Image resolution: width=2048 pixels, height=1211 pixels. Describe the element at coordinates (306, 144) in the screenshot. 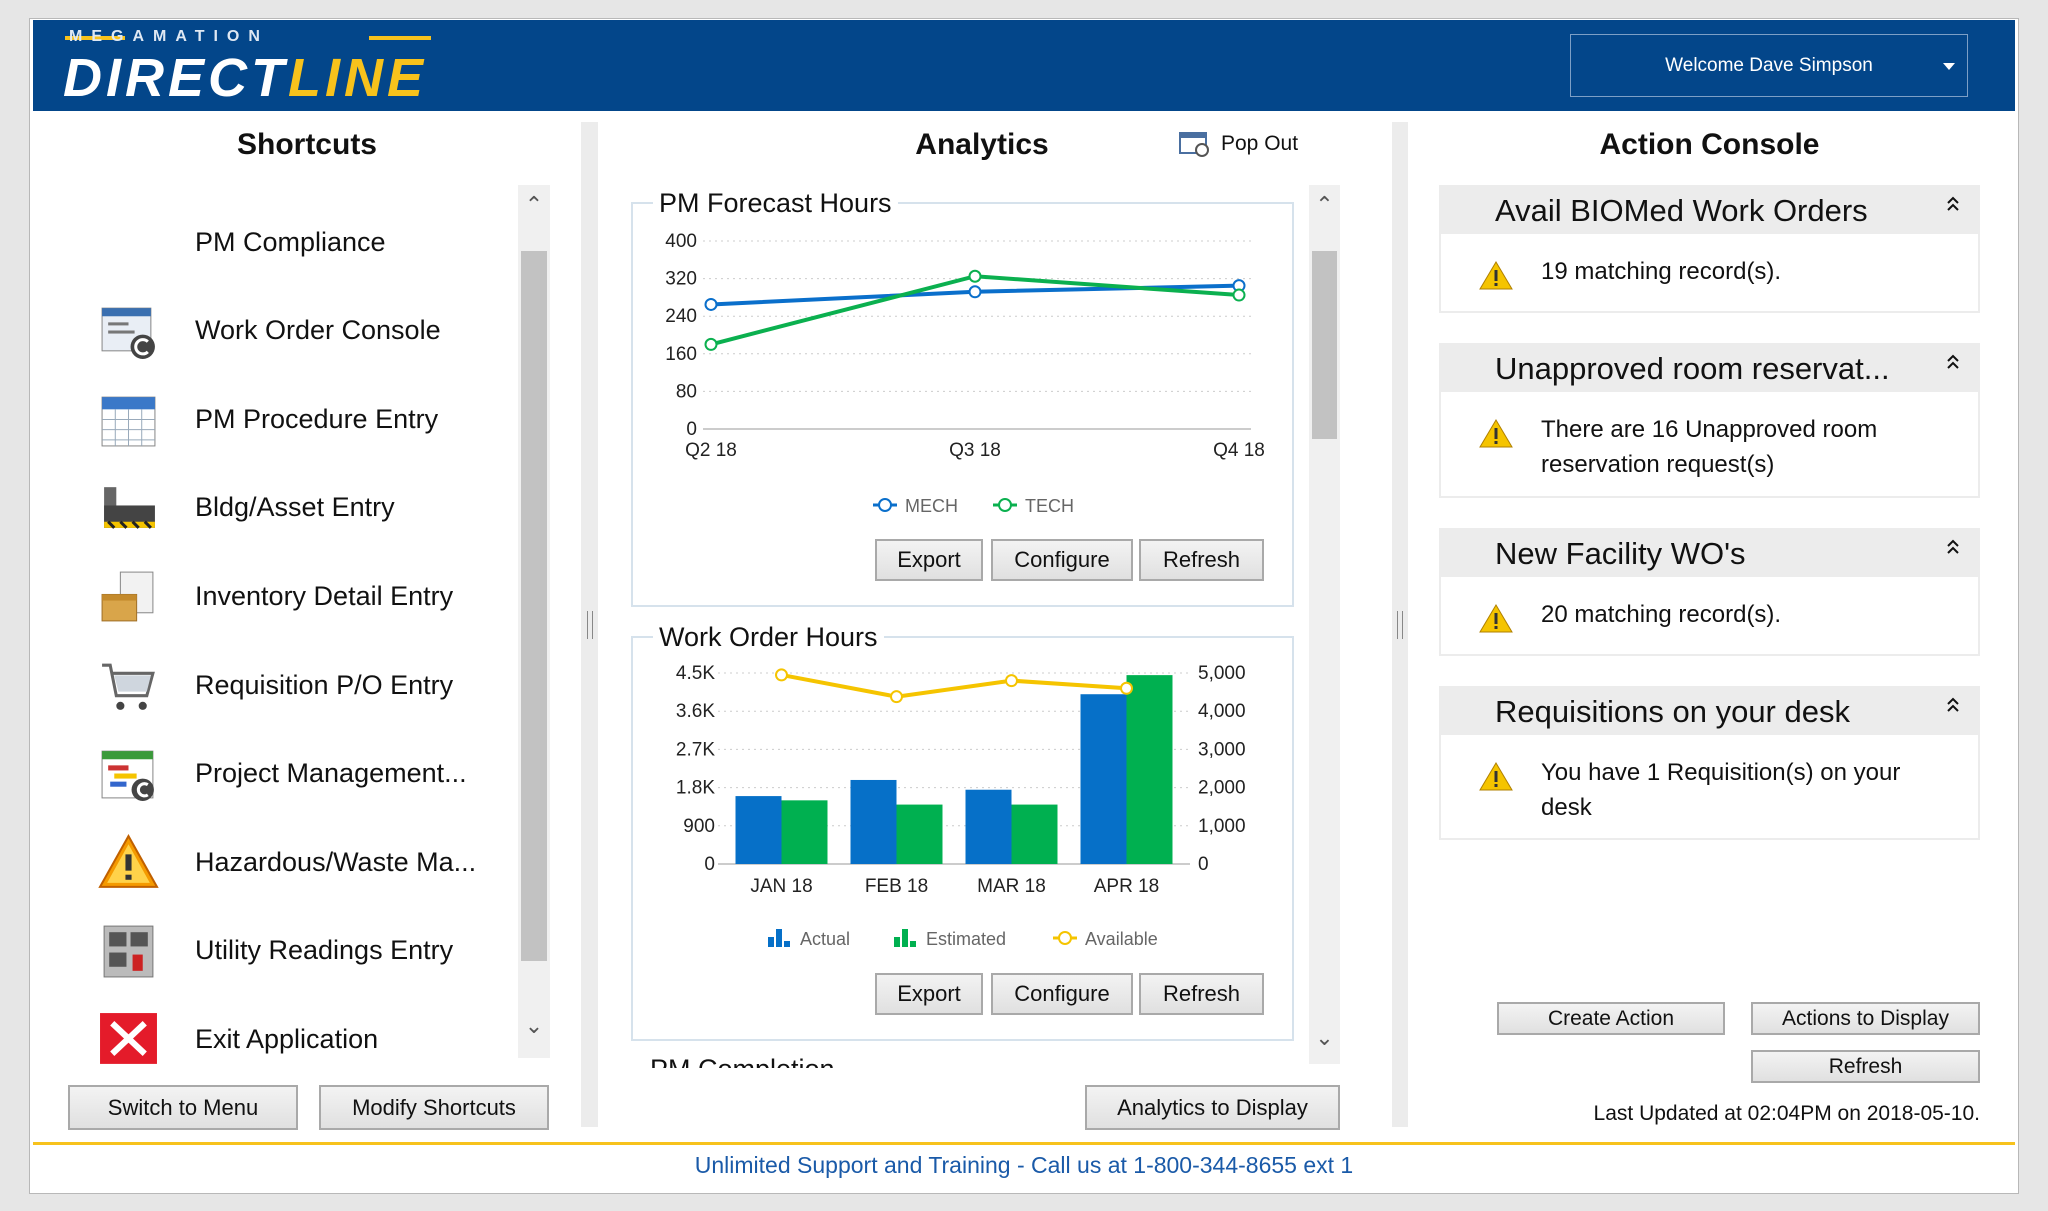

I see `shortcuts-title: Shortcuts` at that location.